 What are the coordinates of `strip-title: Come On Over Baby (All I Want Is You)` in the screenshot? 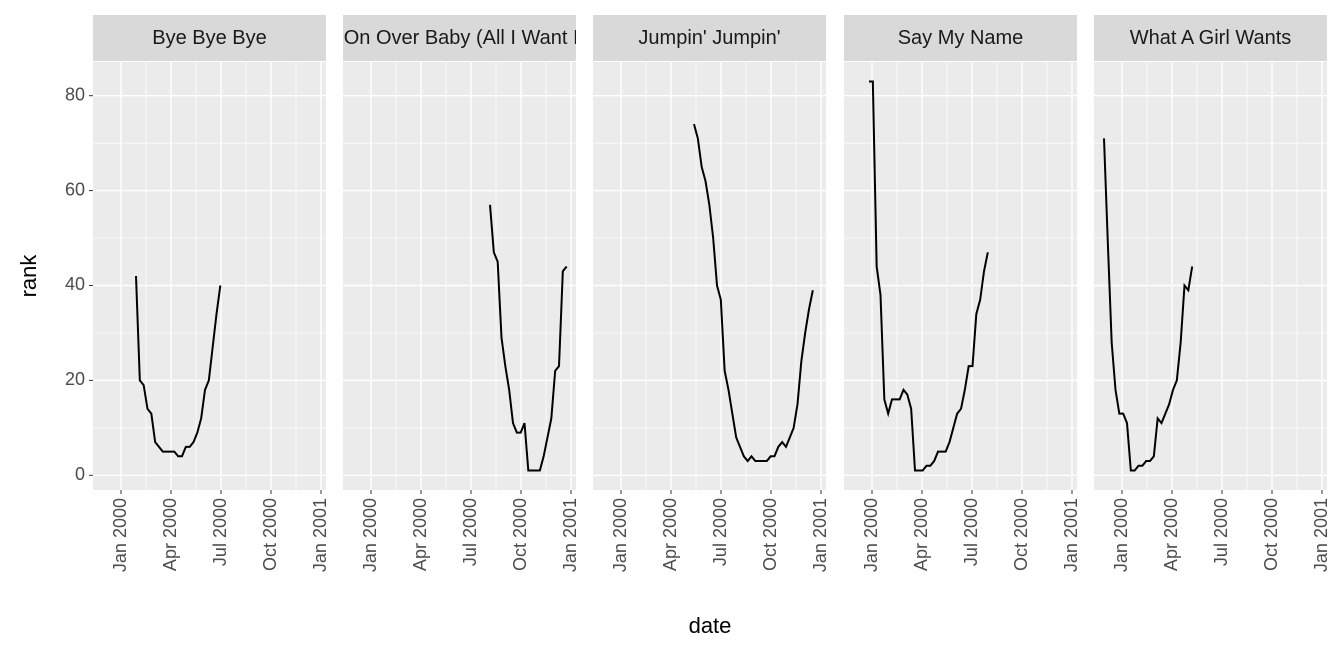 It's located at (459, 38).